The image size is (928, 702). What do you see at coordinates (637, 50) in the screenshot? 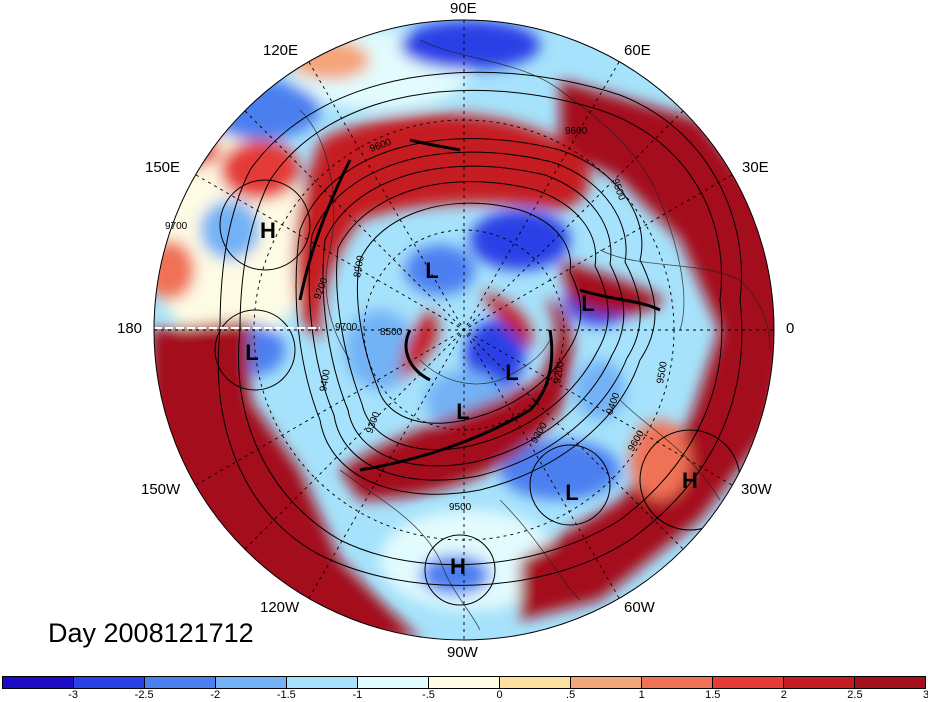
I see `lon-label-60e: 60E` at bounding box center [637, 50].